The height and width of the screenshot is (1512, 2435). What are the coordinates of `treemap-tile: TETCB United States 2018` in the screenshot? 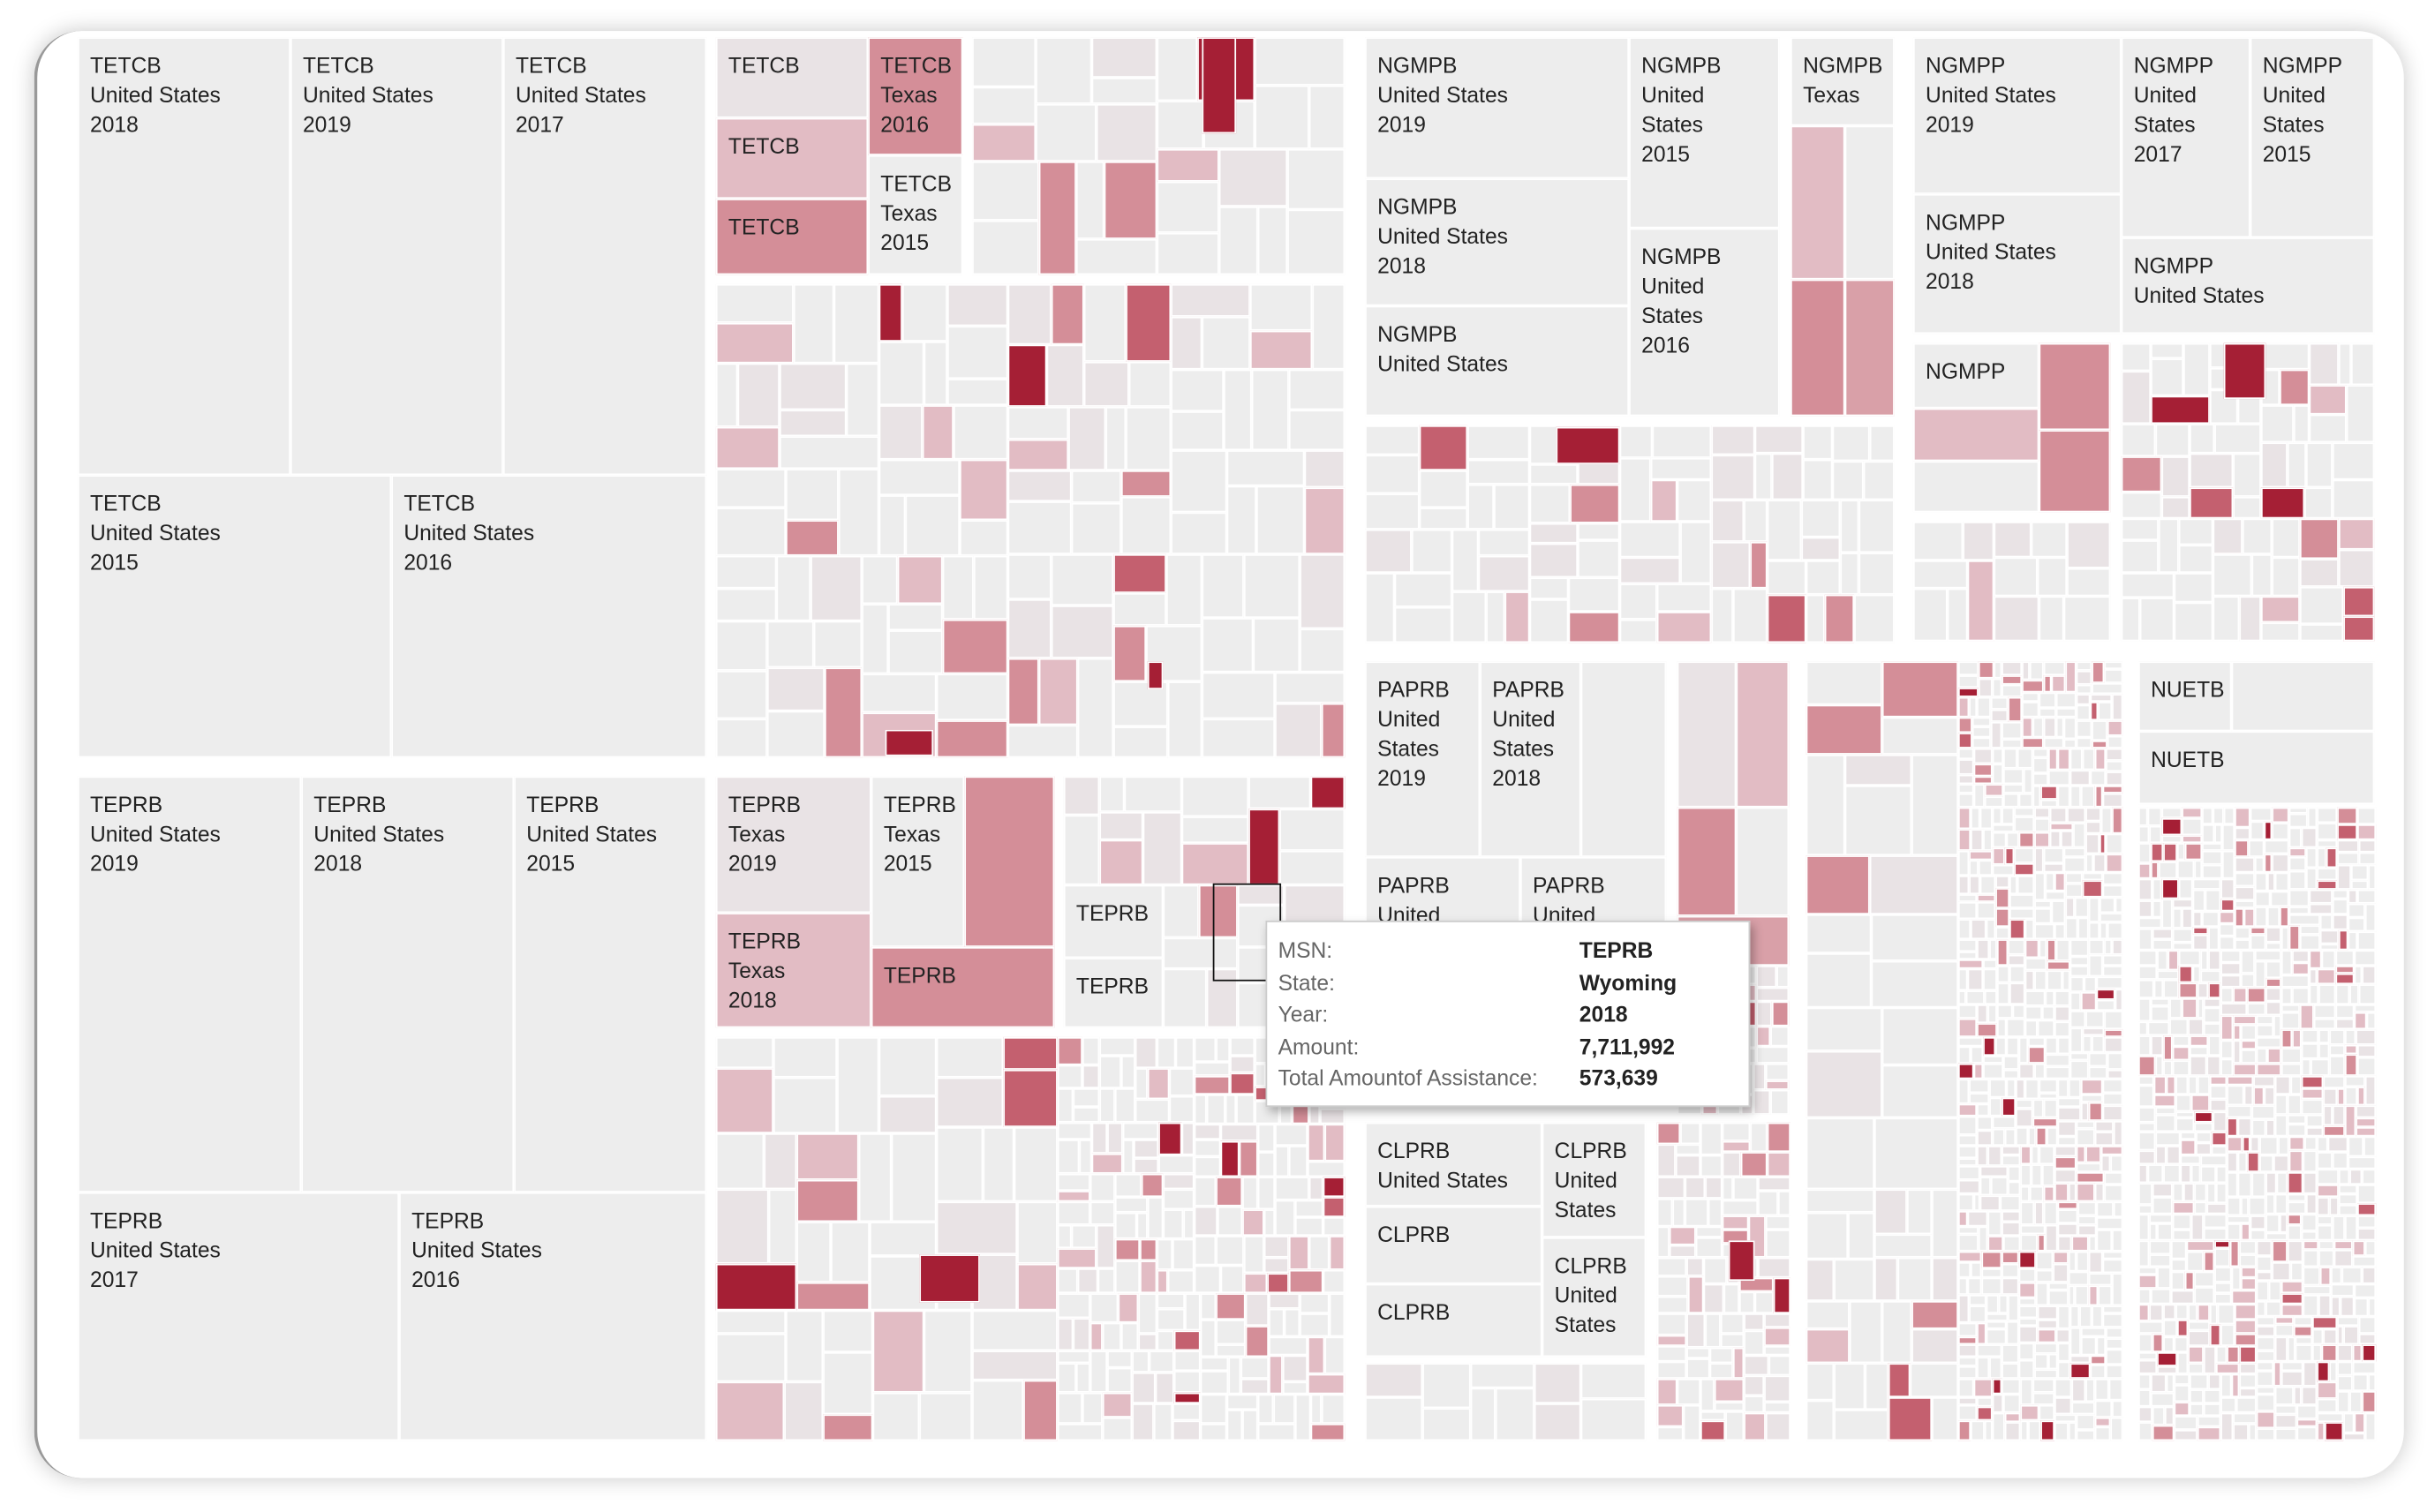 It's located at (183, 256).